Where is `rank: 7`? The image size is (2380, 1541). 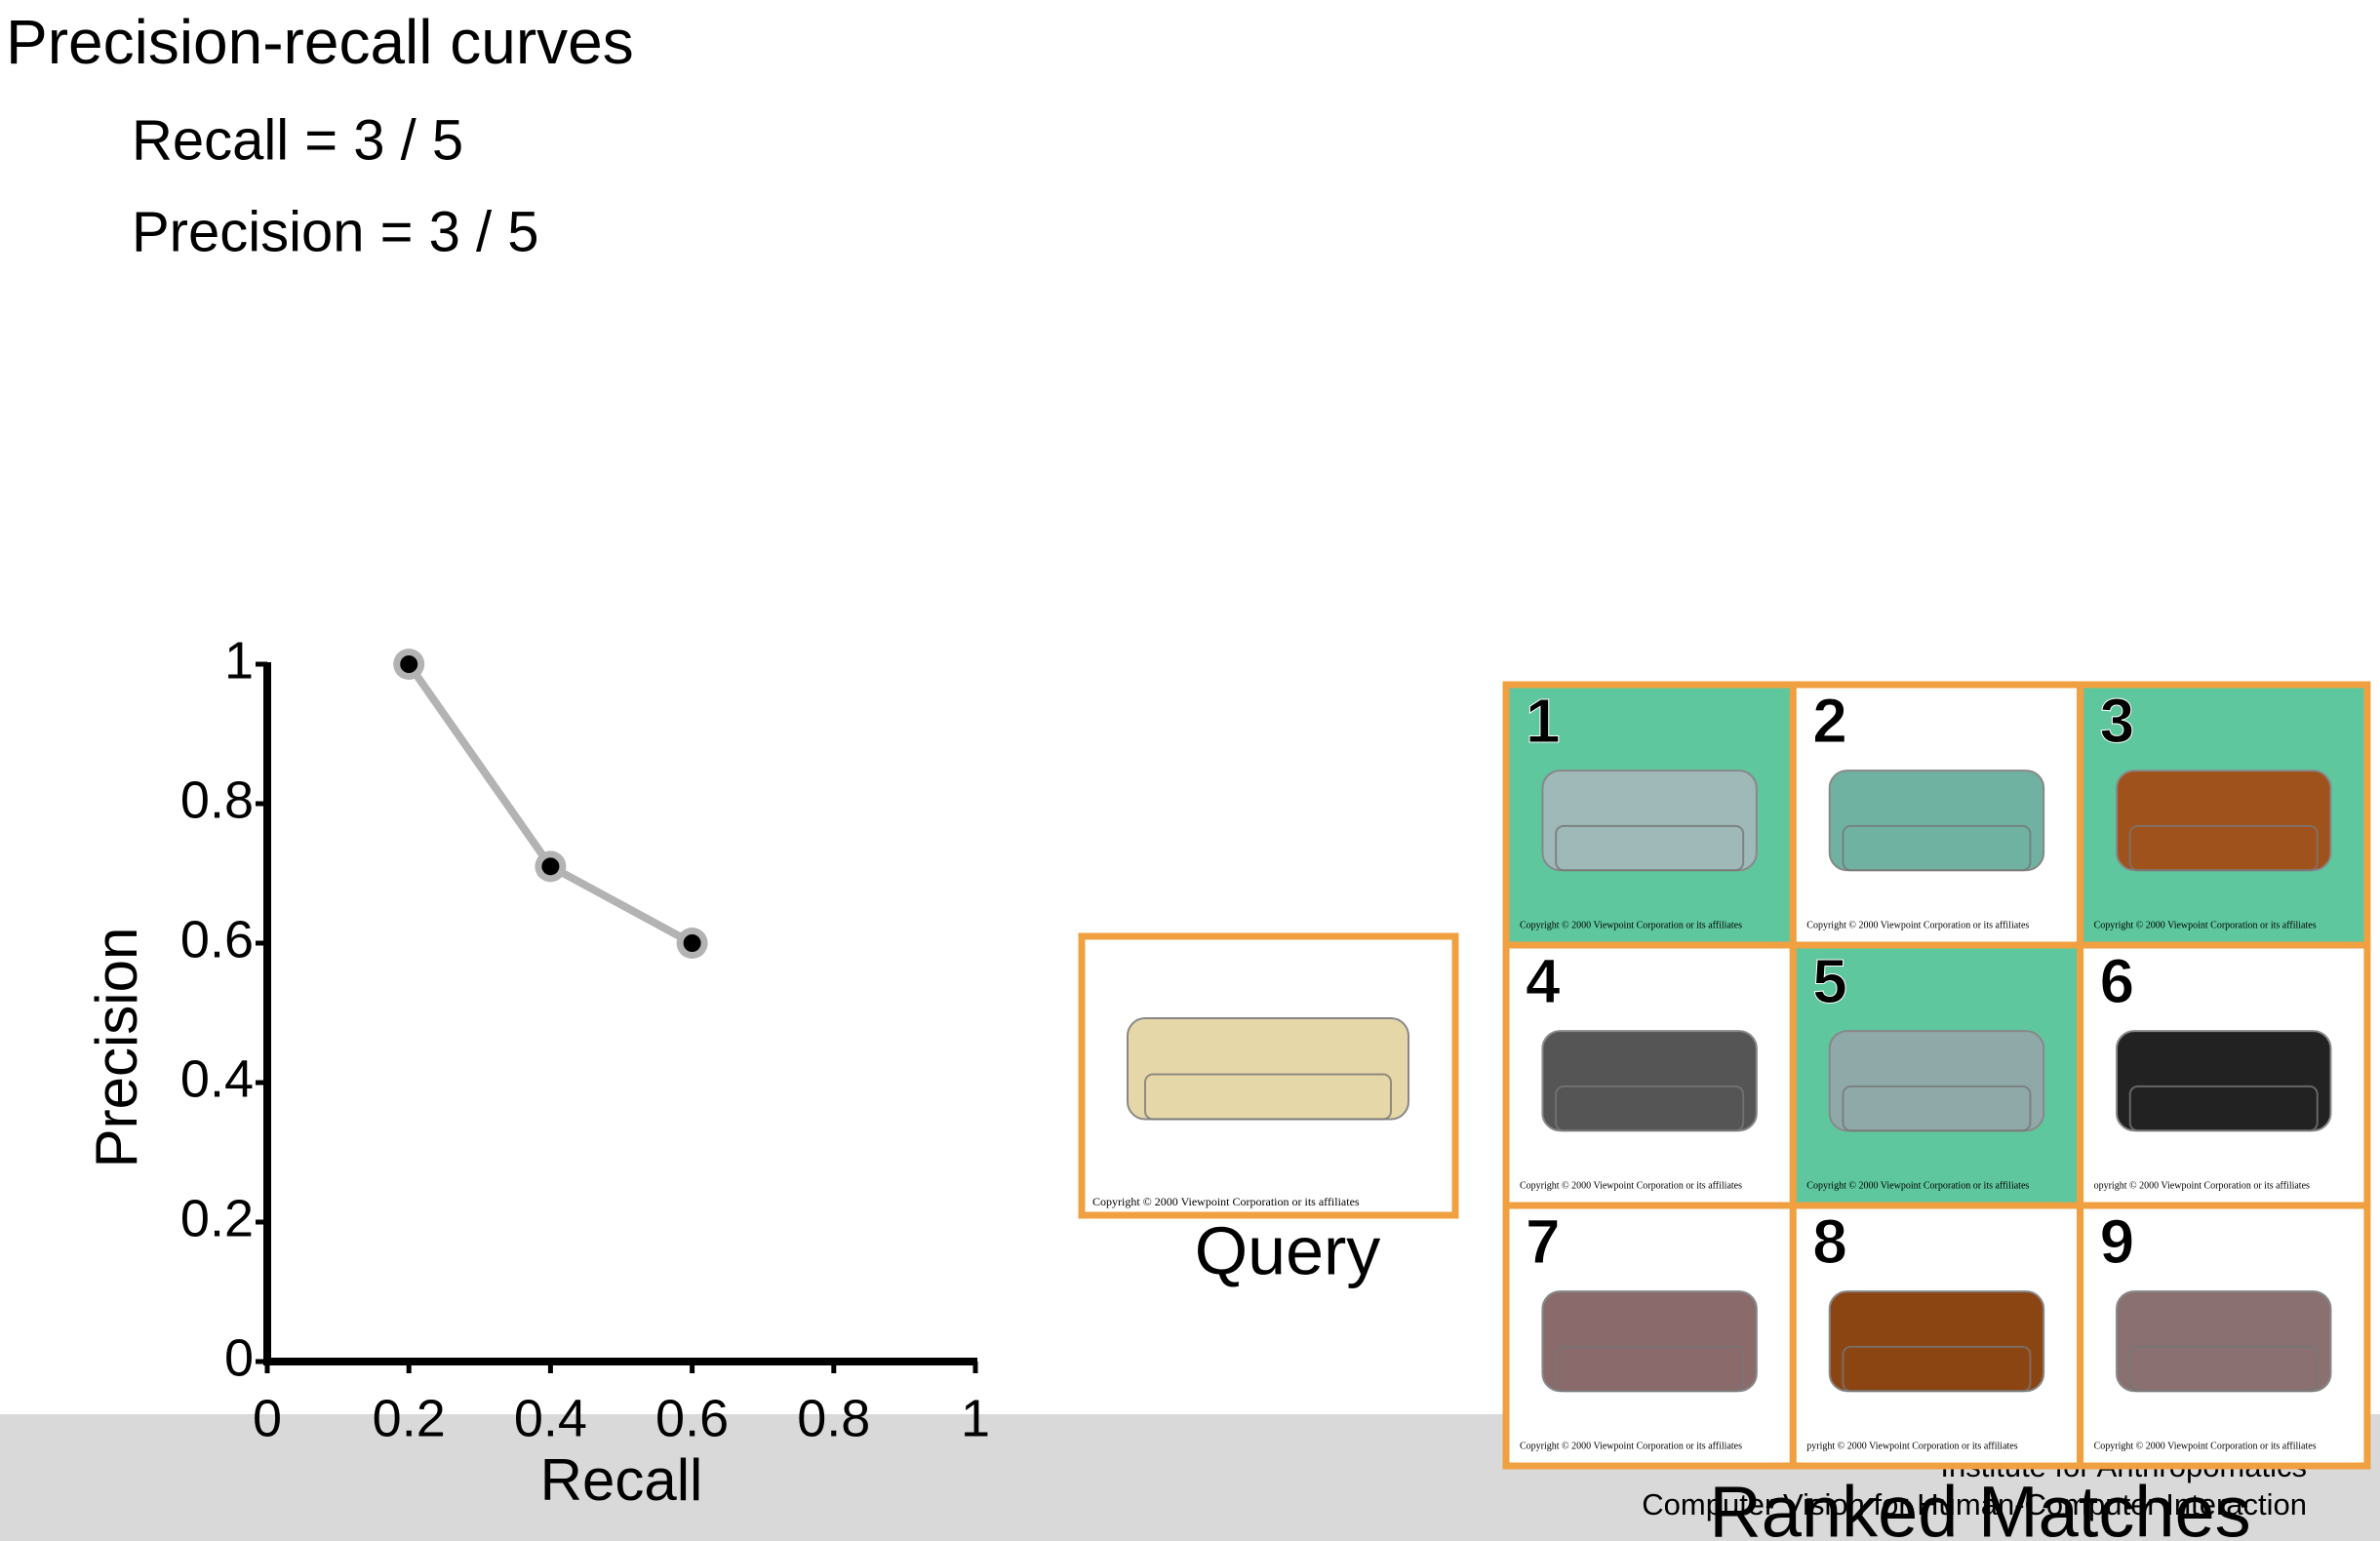 rank: 7 is located at coordinates (1543, 1241).